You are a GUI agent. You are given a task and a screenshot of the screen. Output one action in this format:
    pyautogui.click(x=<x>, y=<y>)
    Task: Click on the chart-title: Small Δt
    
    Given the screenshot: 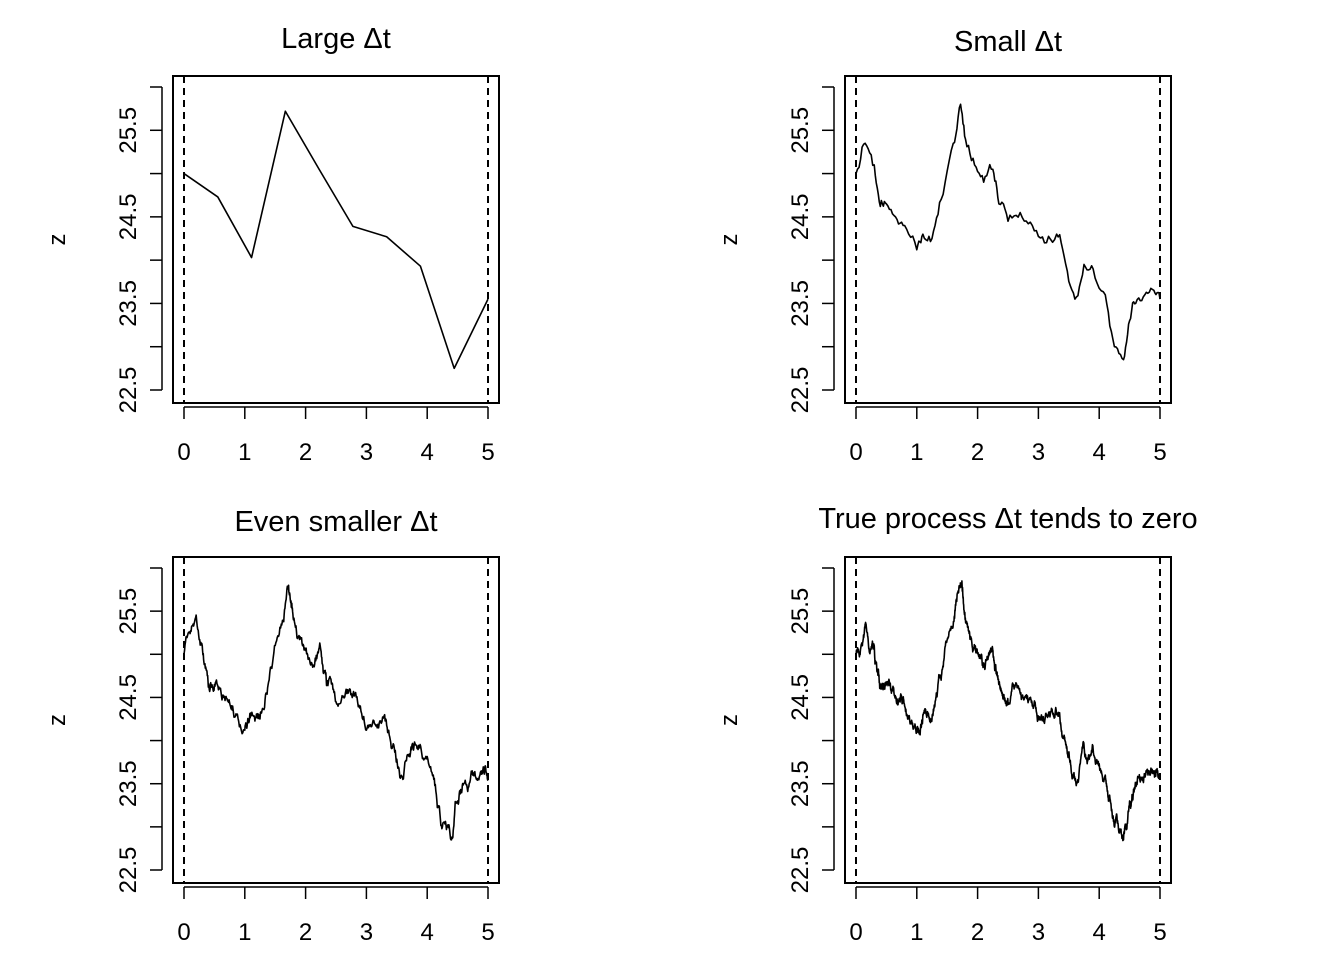 What is the action you would take?
    pyautogui.click(x=1008, y=42)
    